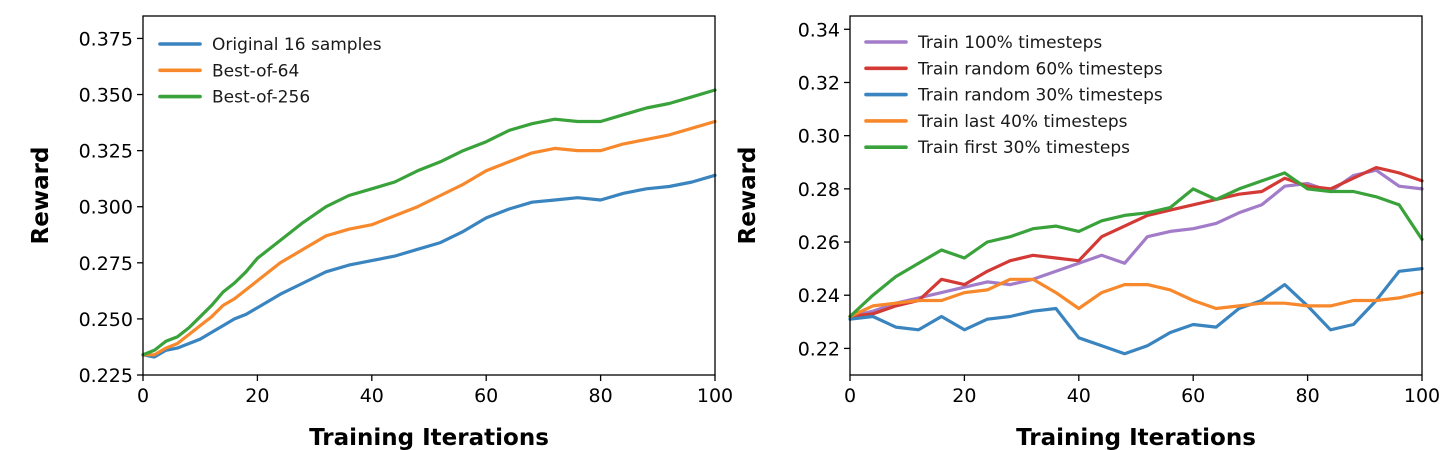 This screenshot has height=450, width=1450. What do you see at coordinates (1009, 43) in the screenshot?
I see `legend-entry: Train 100% timesteps` at bounding box center [1009, 43].